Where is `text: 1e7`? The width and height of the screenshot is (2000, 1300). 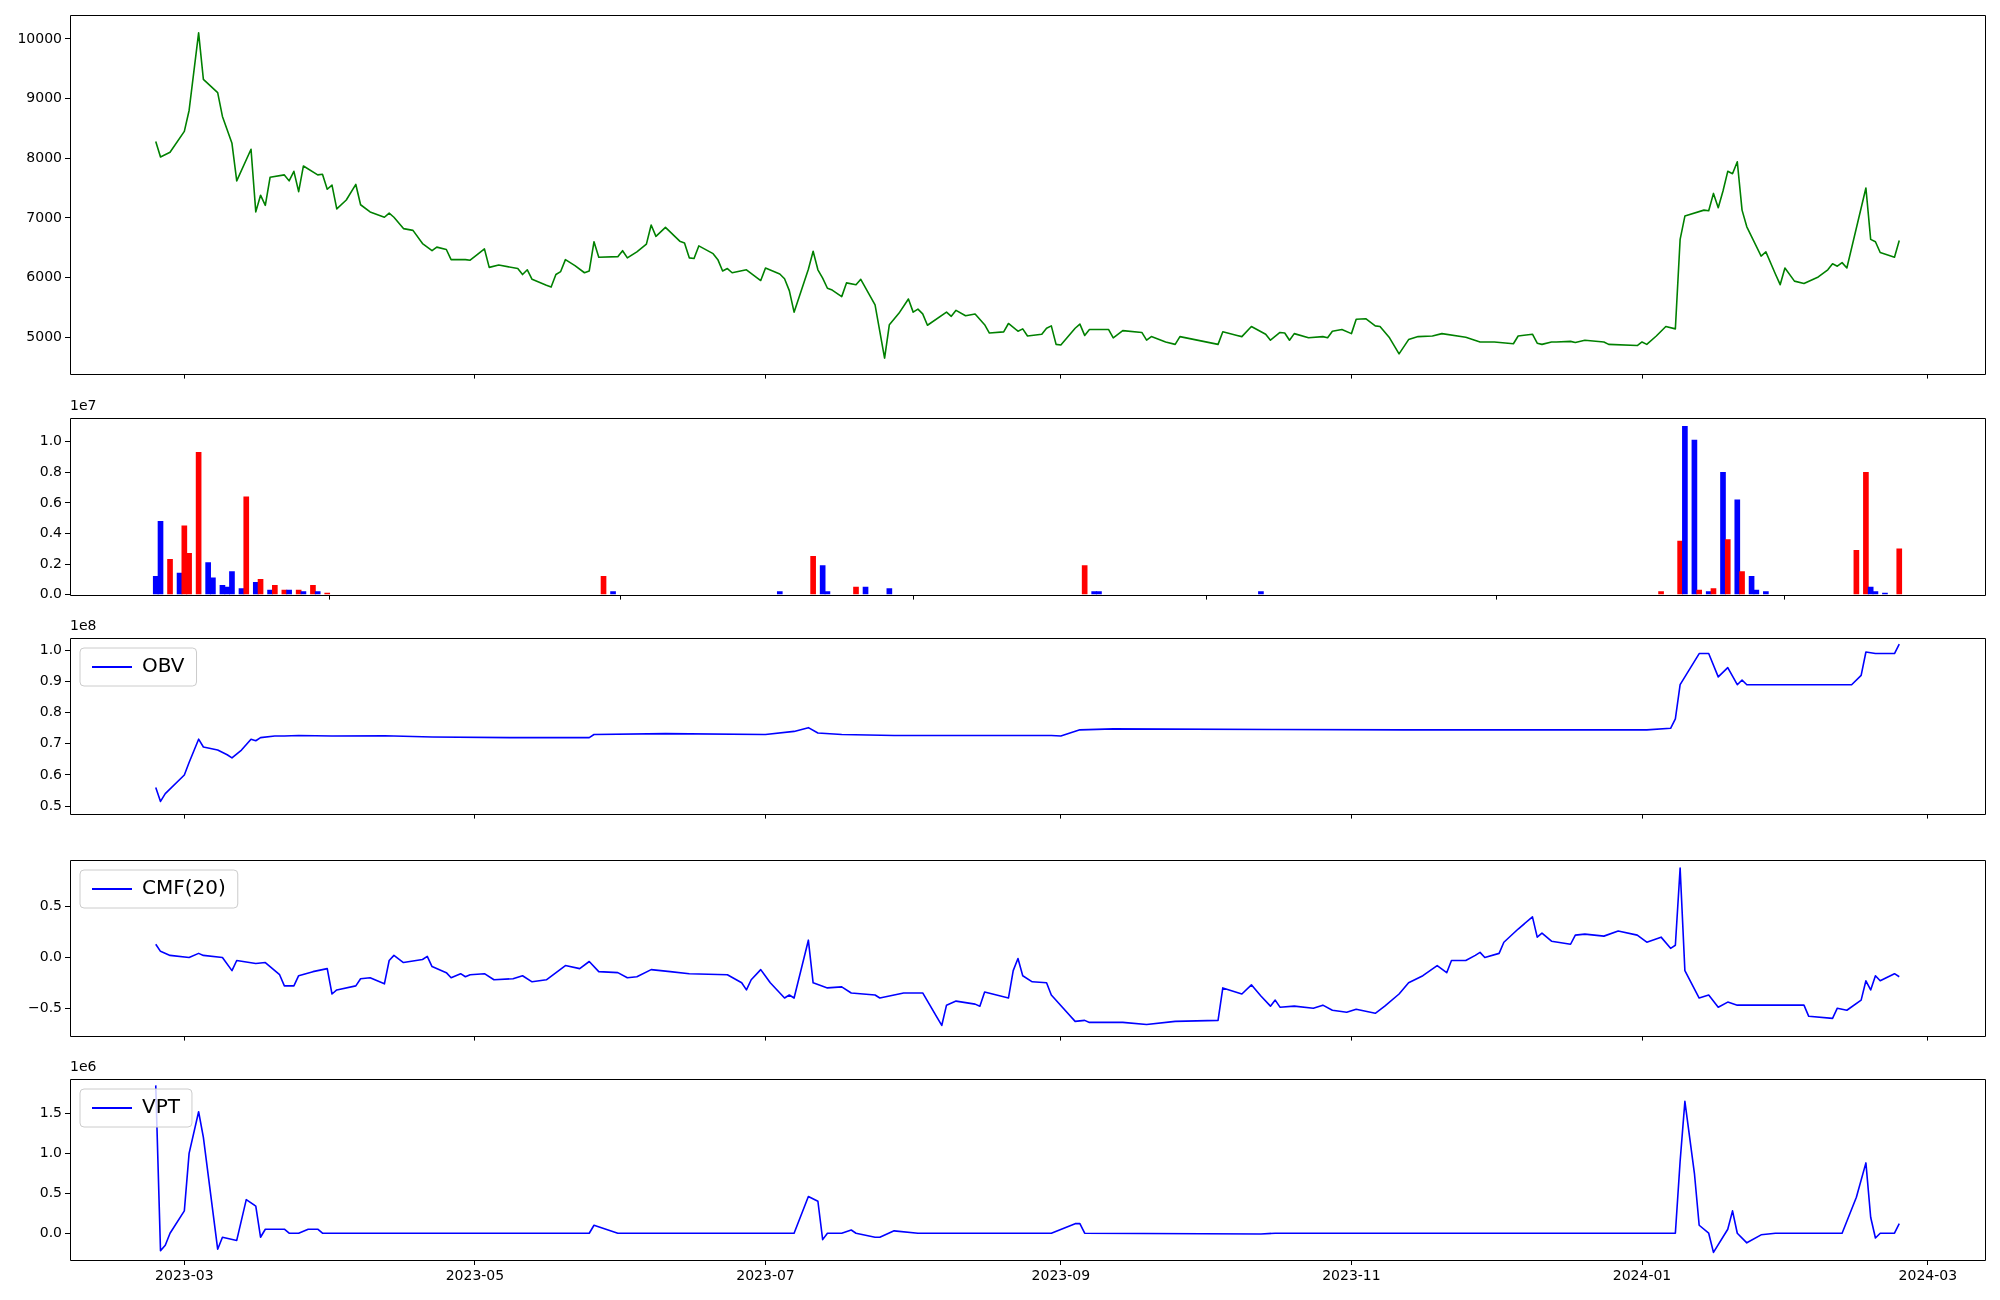 text: 1e7 is located at coordinates (83, 404).